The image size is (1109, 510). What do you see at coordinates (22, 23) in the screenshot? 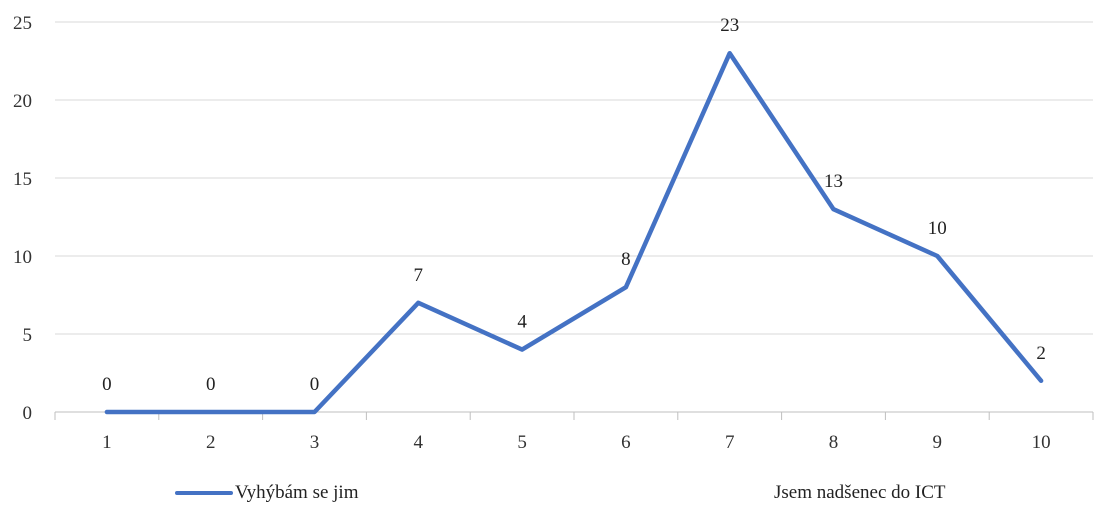
I see `y-tick-label: 25` at bounding box center [22, 23].